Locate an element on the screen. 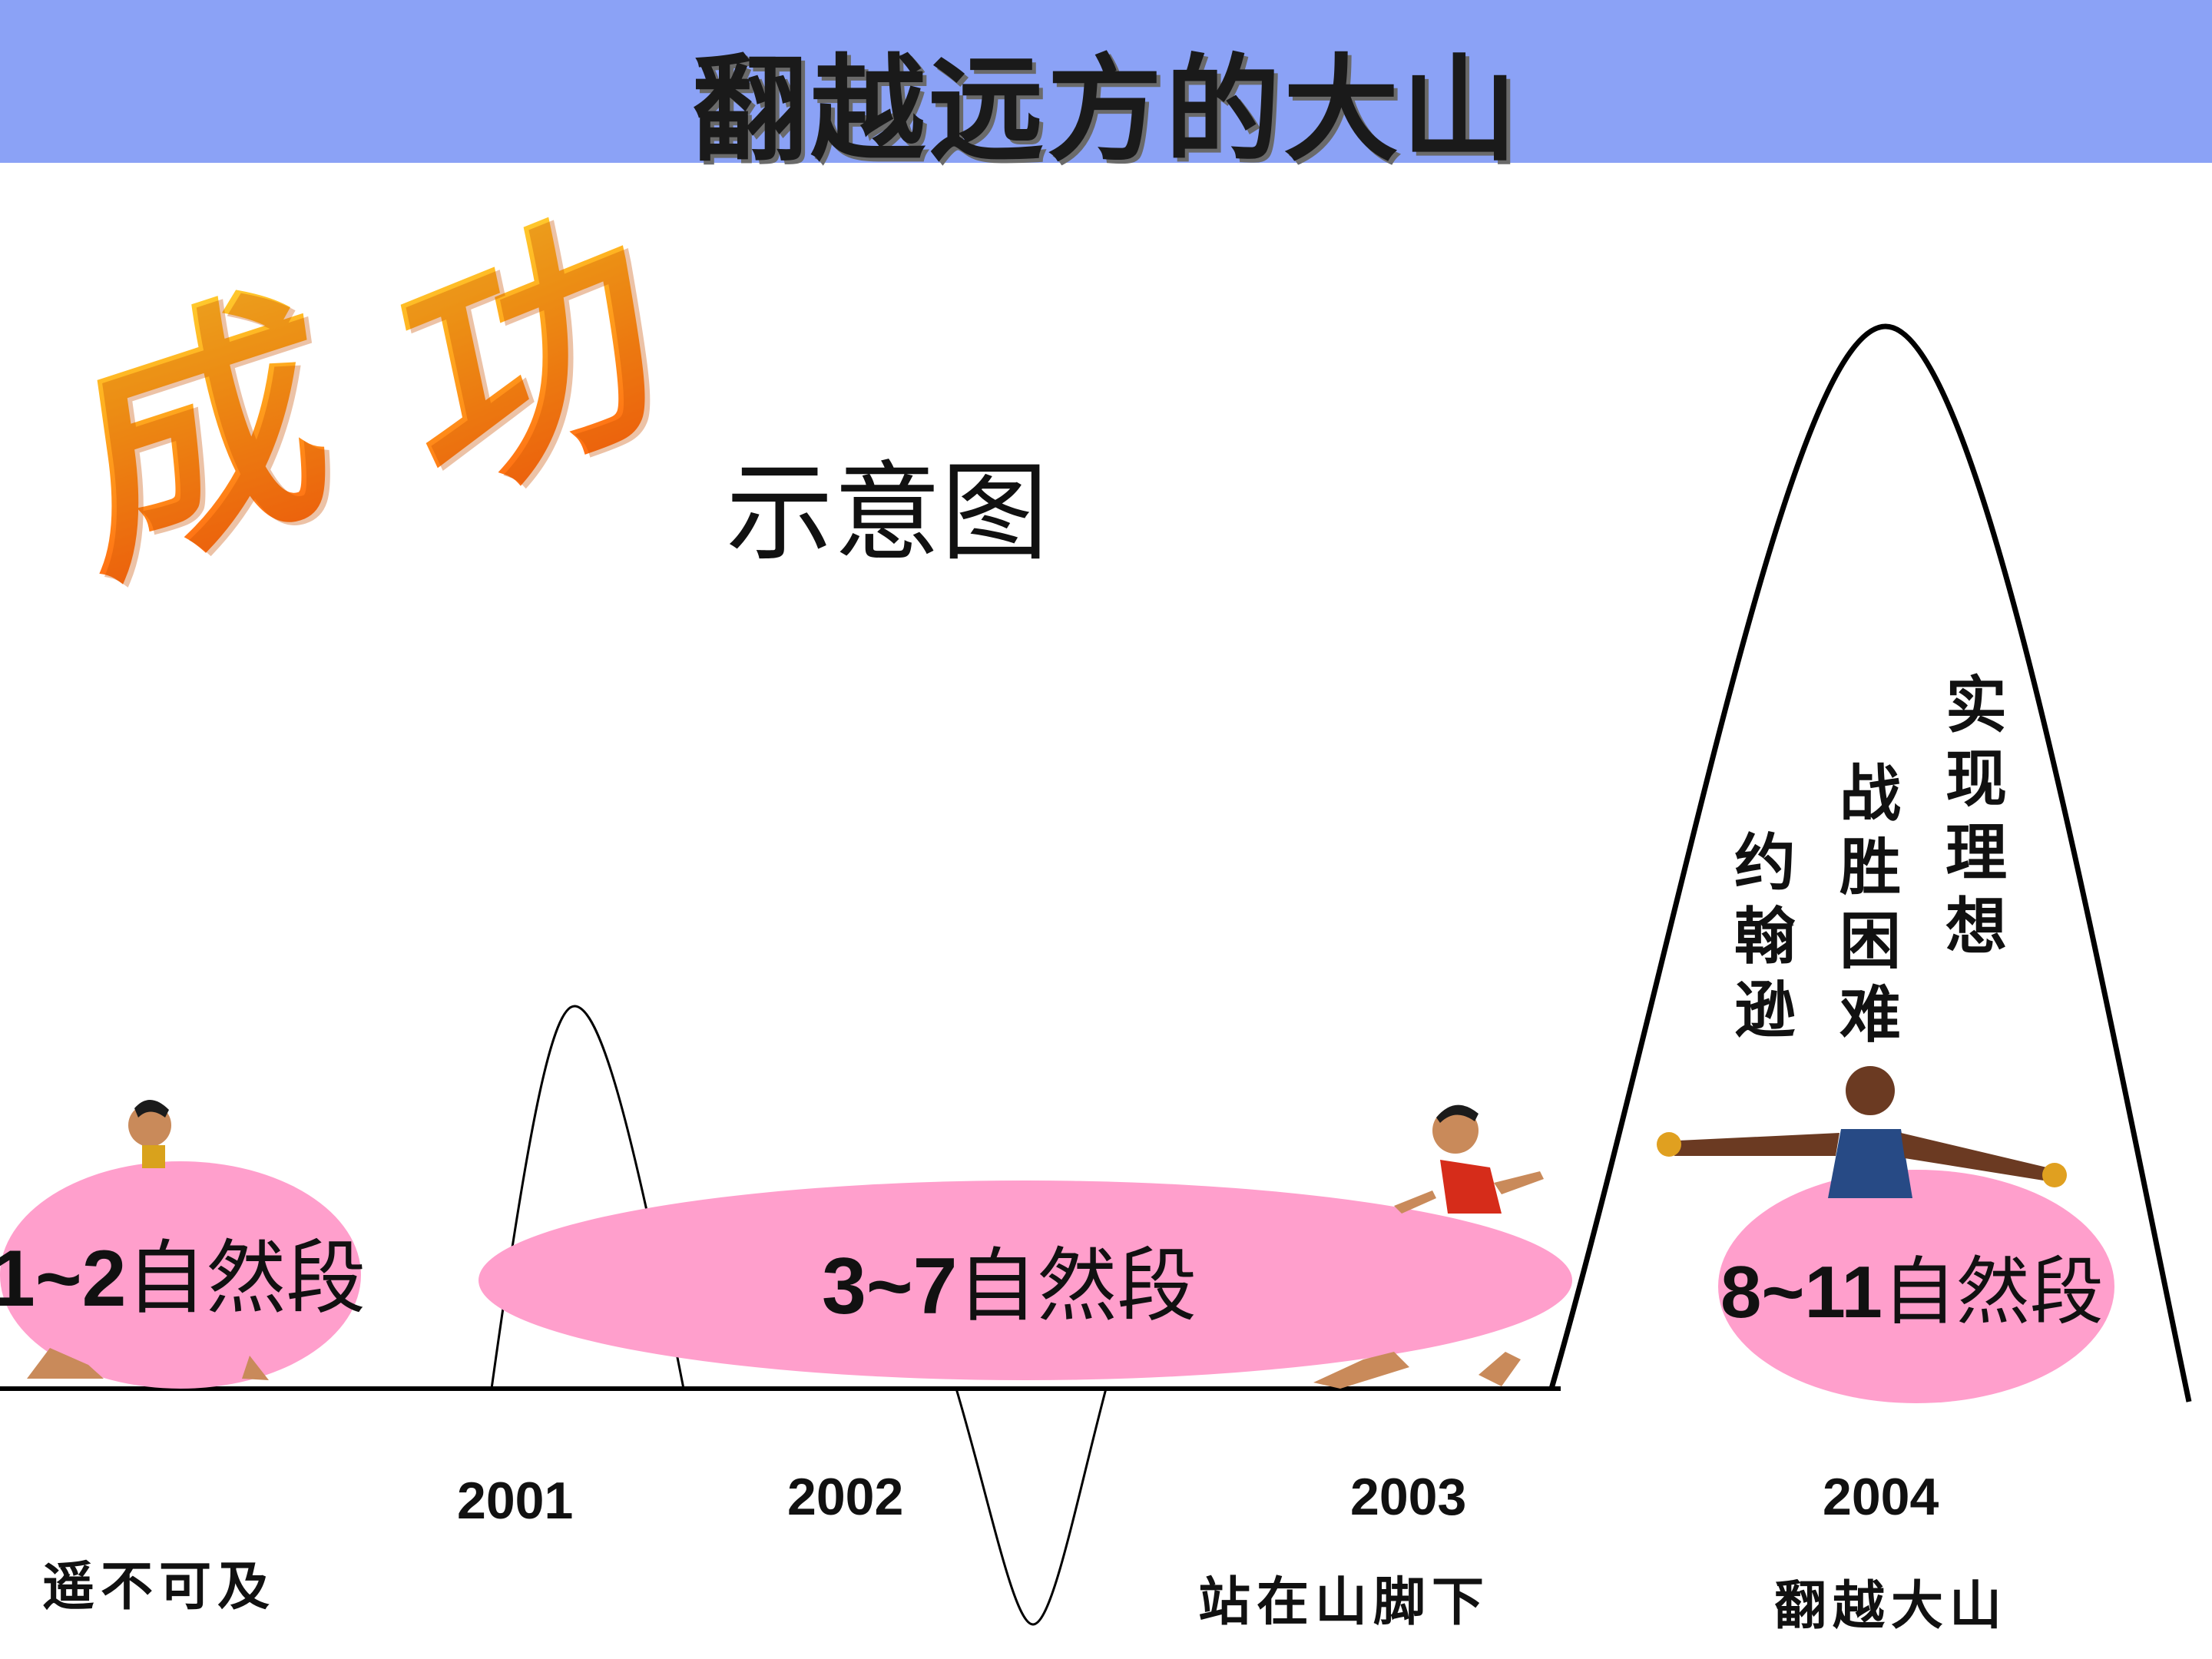  year-2001: 2001 is located at coordinates (515, 1501).